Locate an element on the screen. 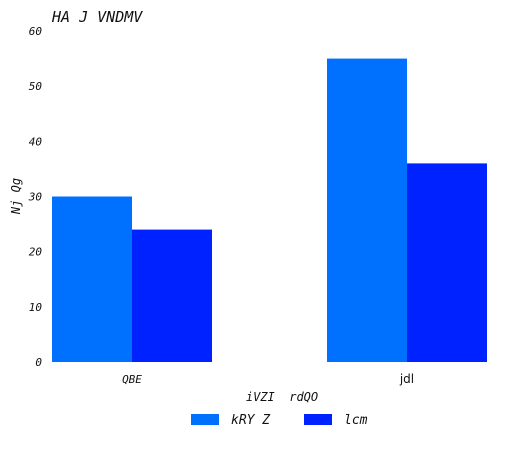 The width and height of the screenshot is (520, 455). x-axis-label: iVZI rdQO is located at coordinates (282, 397).